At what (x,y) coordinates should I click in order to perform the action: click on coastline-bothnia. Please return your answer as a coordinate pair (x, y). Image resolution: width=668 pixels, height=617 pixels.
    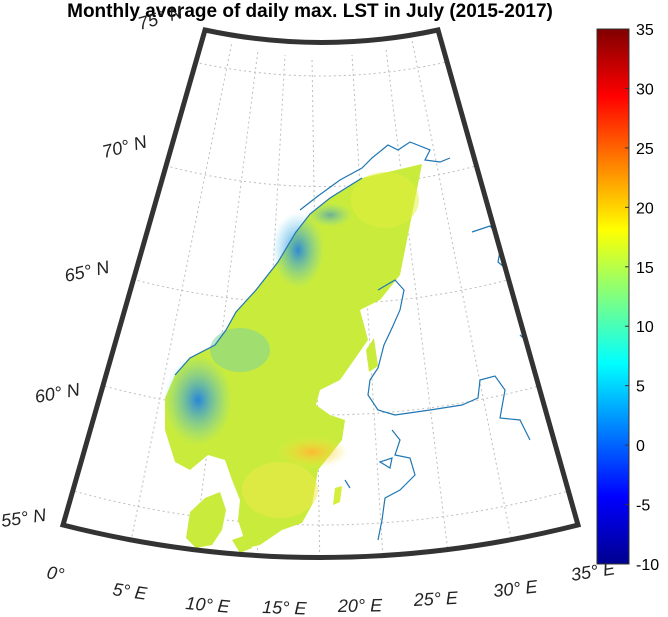
    Looking at the image, I should click on (386, 347).